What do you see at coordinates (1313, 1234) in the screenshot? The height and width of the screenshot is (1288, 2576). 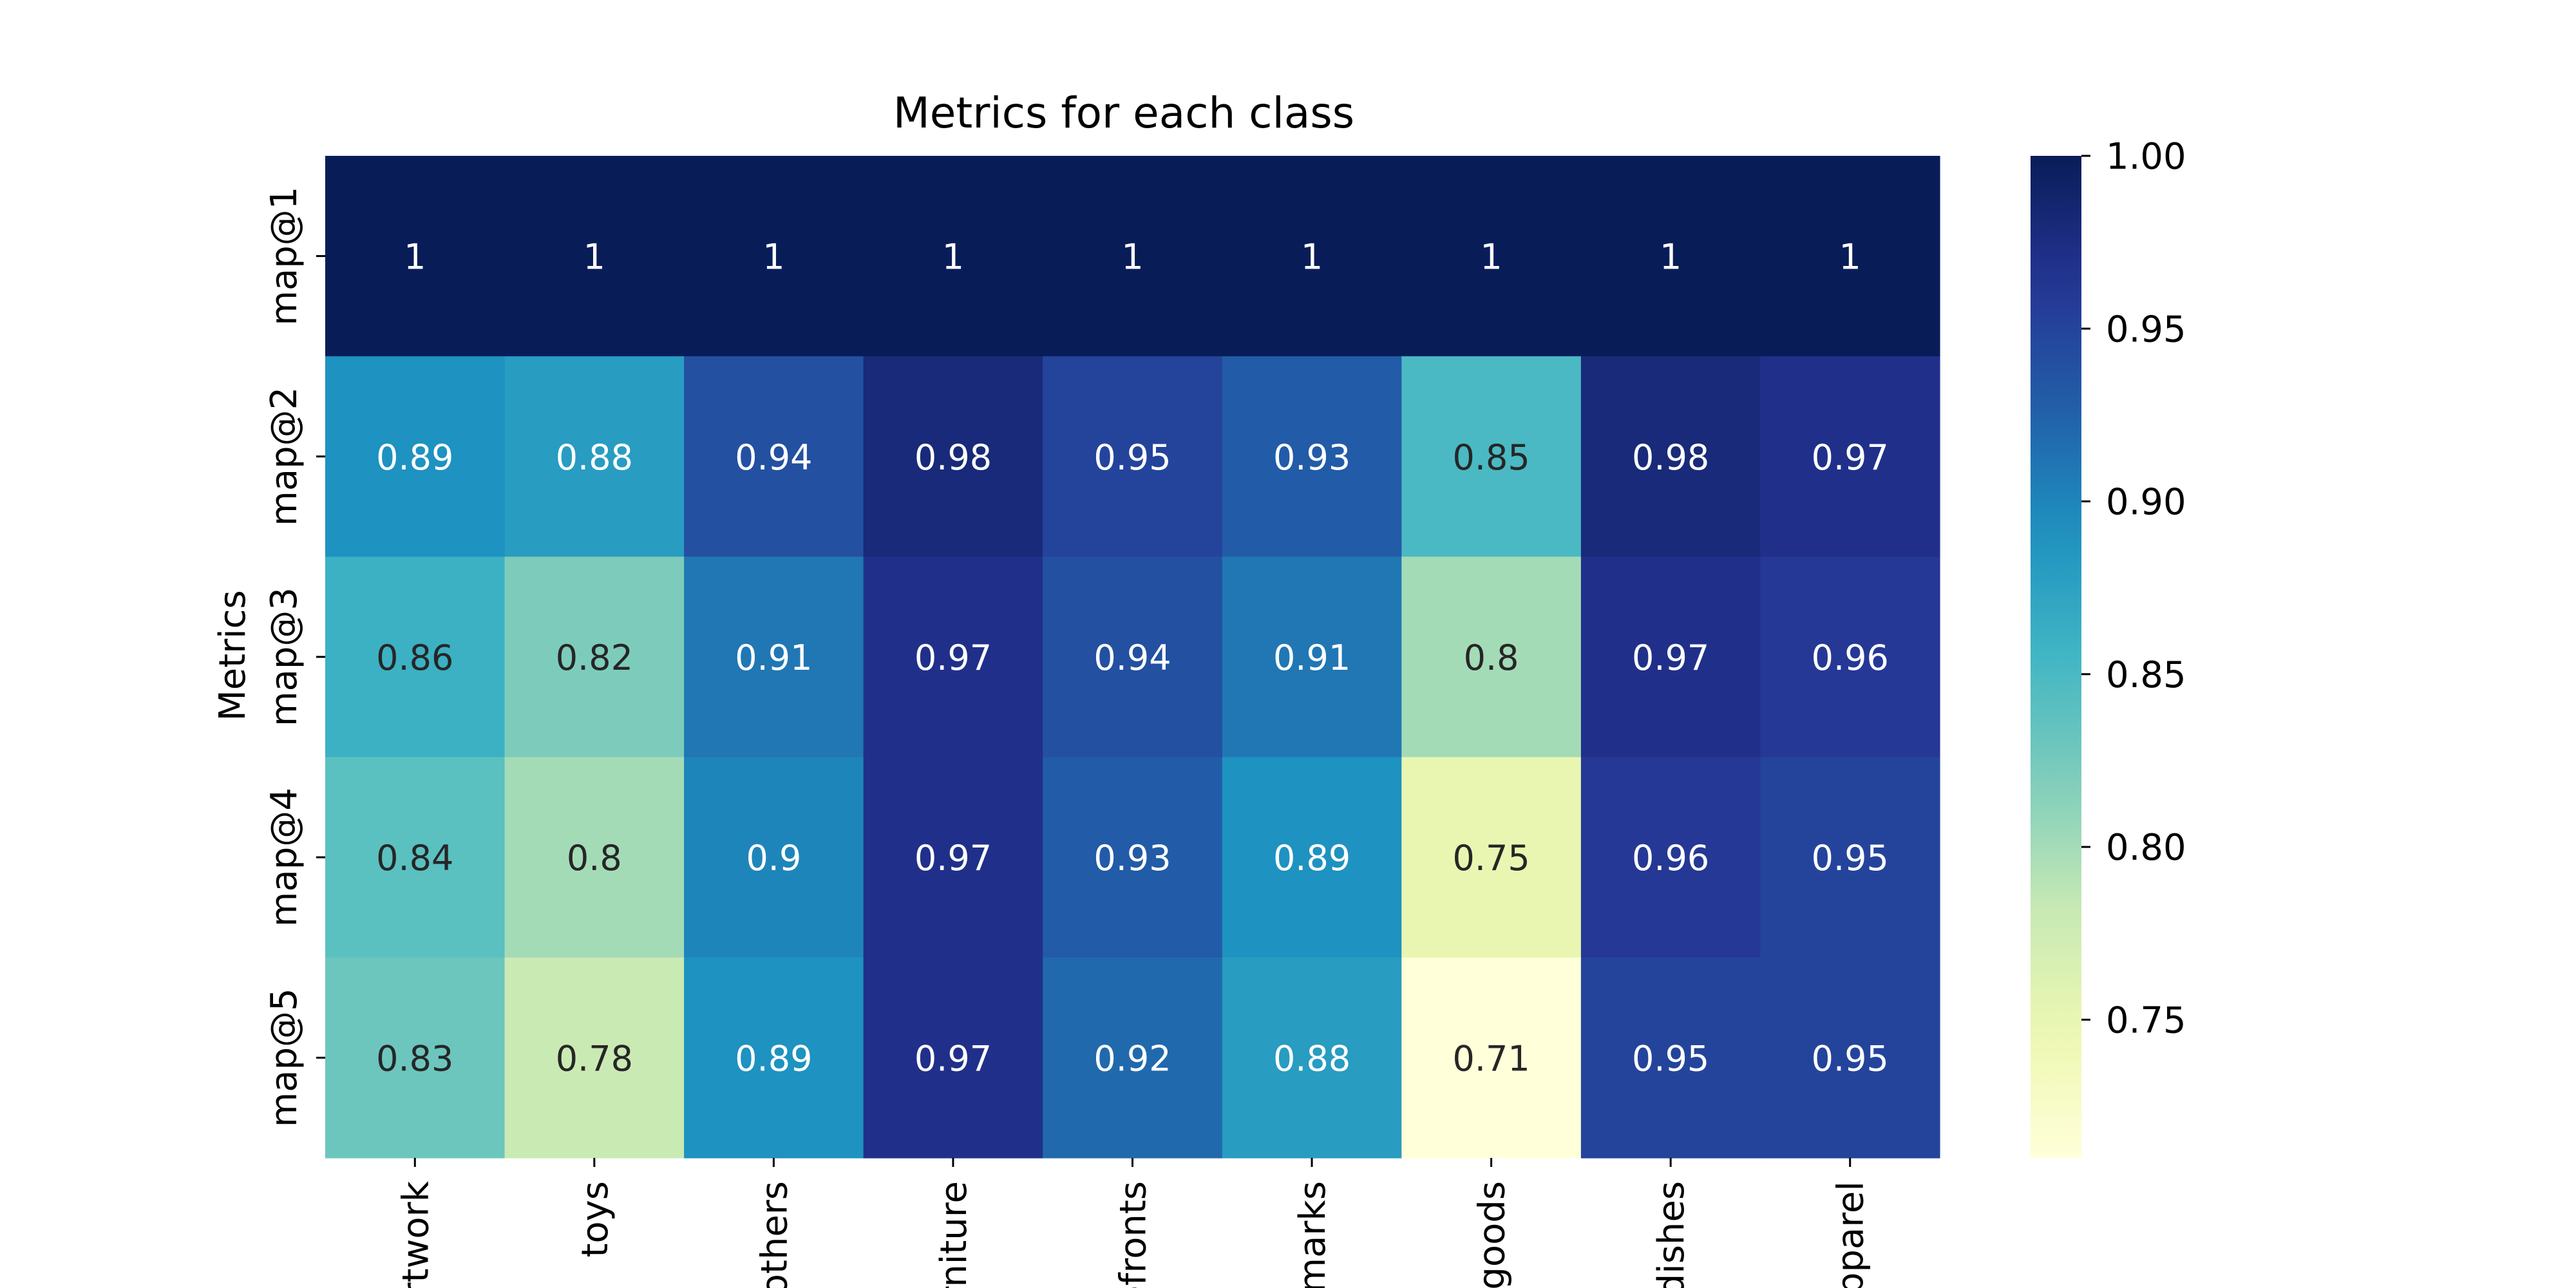 I see `column-tick-label: marks` at bounding box center [1313, 1234].